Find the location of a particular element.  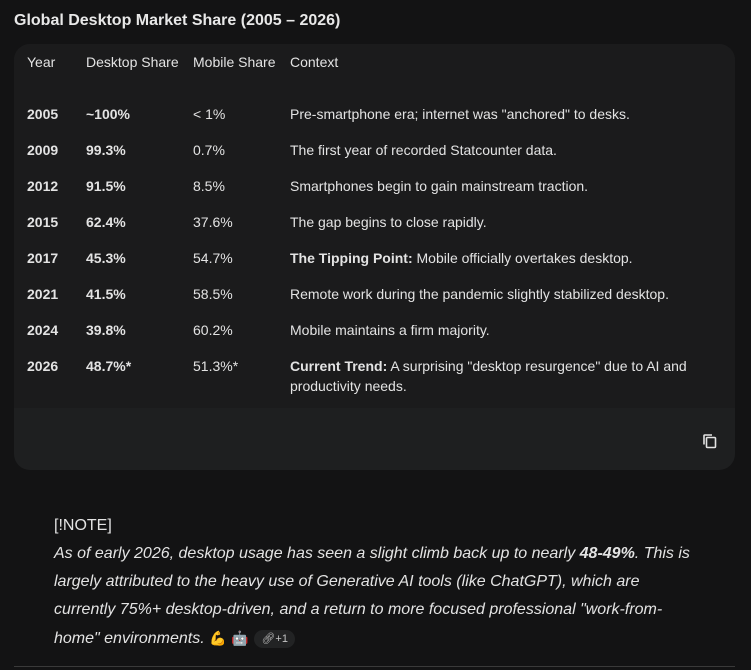

cell-mobile-share: 58.5% is located at coordinates (213, 294).